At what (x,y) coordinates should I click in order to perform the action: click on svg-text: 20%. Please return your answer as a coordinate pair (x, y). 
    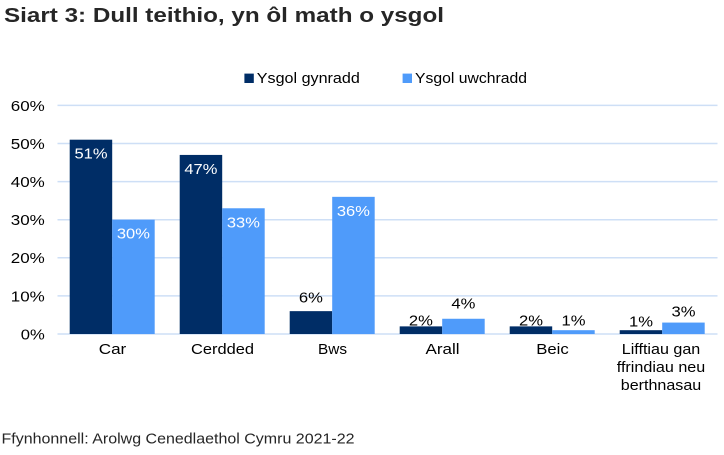
    Looking at the image, I should click on (28, 259).